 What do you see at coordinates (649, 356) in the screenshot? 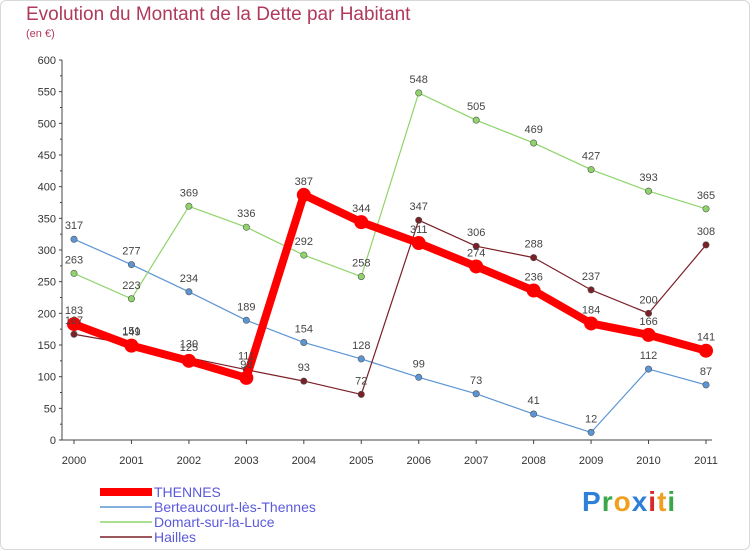
I see `data-label-berteaucourt-les-thennes: 112` at bounding box center [649, 356].